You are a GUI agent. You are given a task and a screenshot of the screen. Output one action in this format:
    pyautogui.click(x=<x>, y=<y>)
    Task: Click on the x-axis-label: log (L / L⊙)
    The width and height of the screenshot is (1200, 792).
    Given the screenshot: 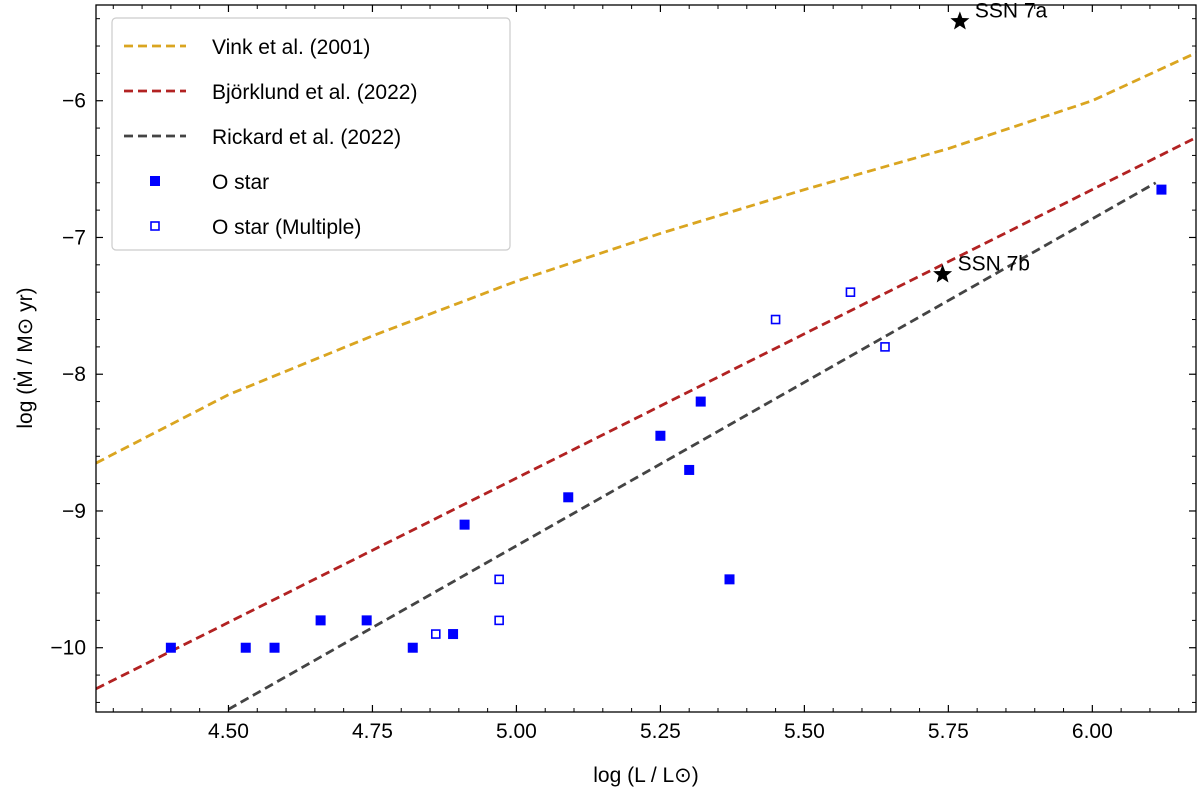 What is the action you would take?
    pyautogui.click(x=646, y=775)
    